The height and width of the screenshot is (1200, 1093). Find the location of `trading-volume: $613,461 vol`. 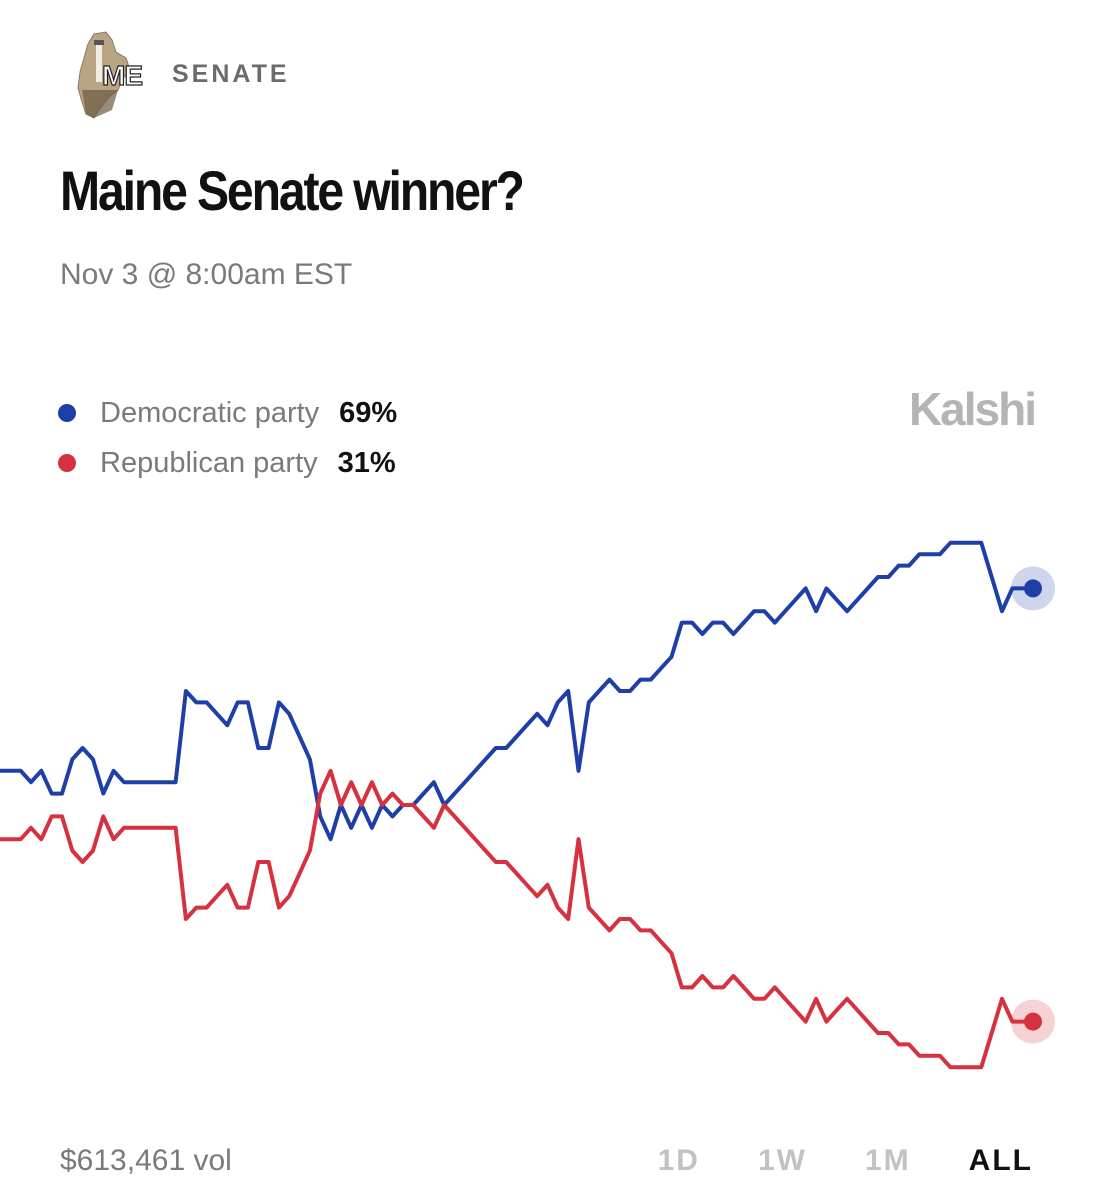

trading-volume: $613,461 vol is located at coordinates (146, 1160).